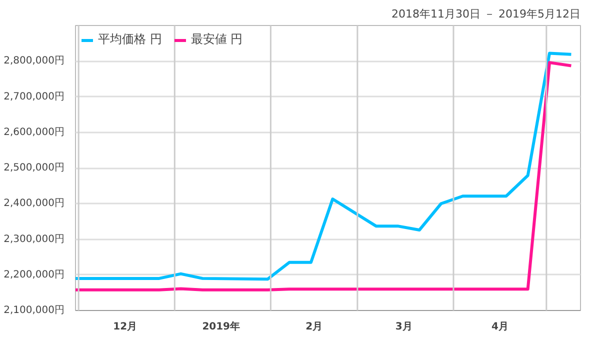  What do you see at coordinates (216, 39) in the screenshot?
I see `legend-label: 最安値 円` at bounding box center [216, 39].